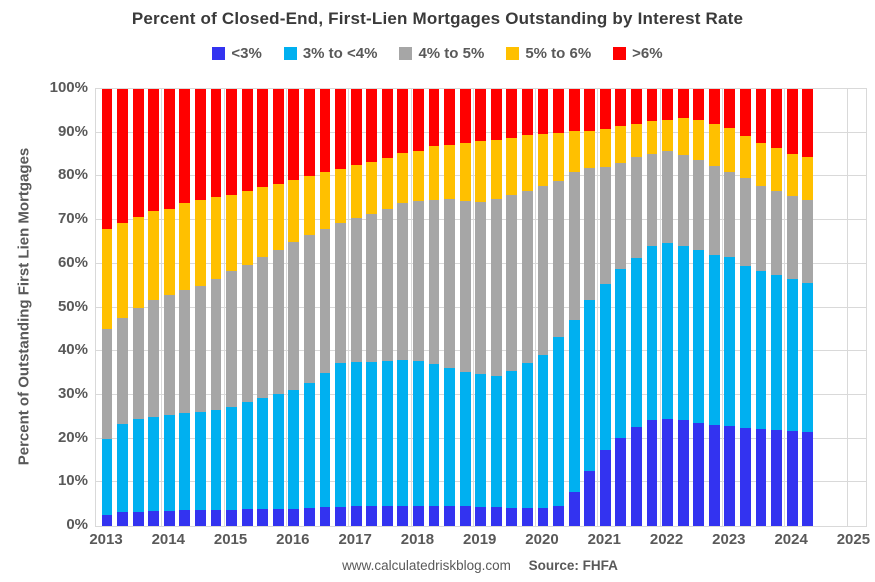  What do you see at coordinates (68, 87) in the screenshot?
I see `y-tick-label: 100%` at bounding box center [68, 87].